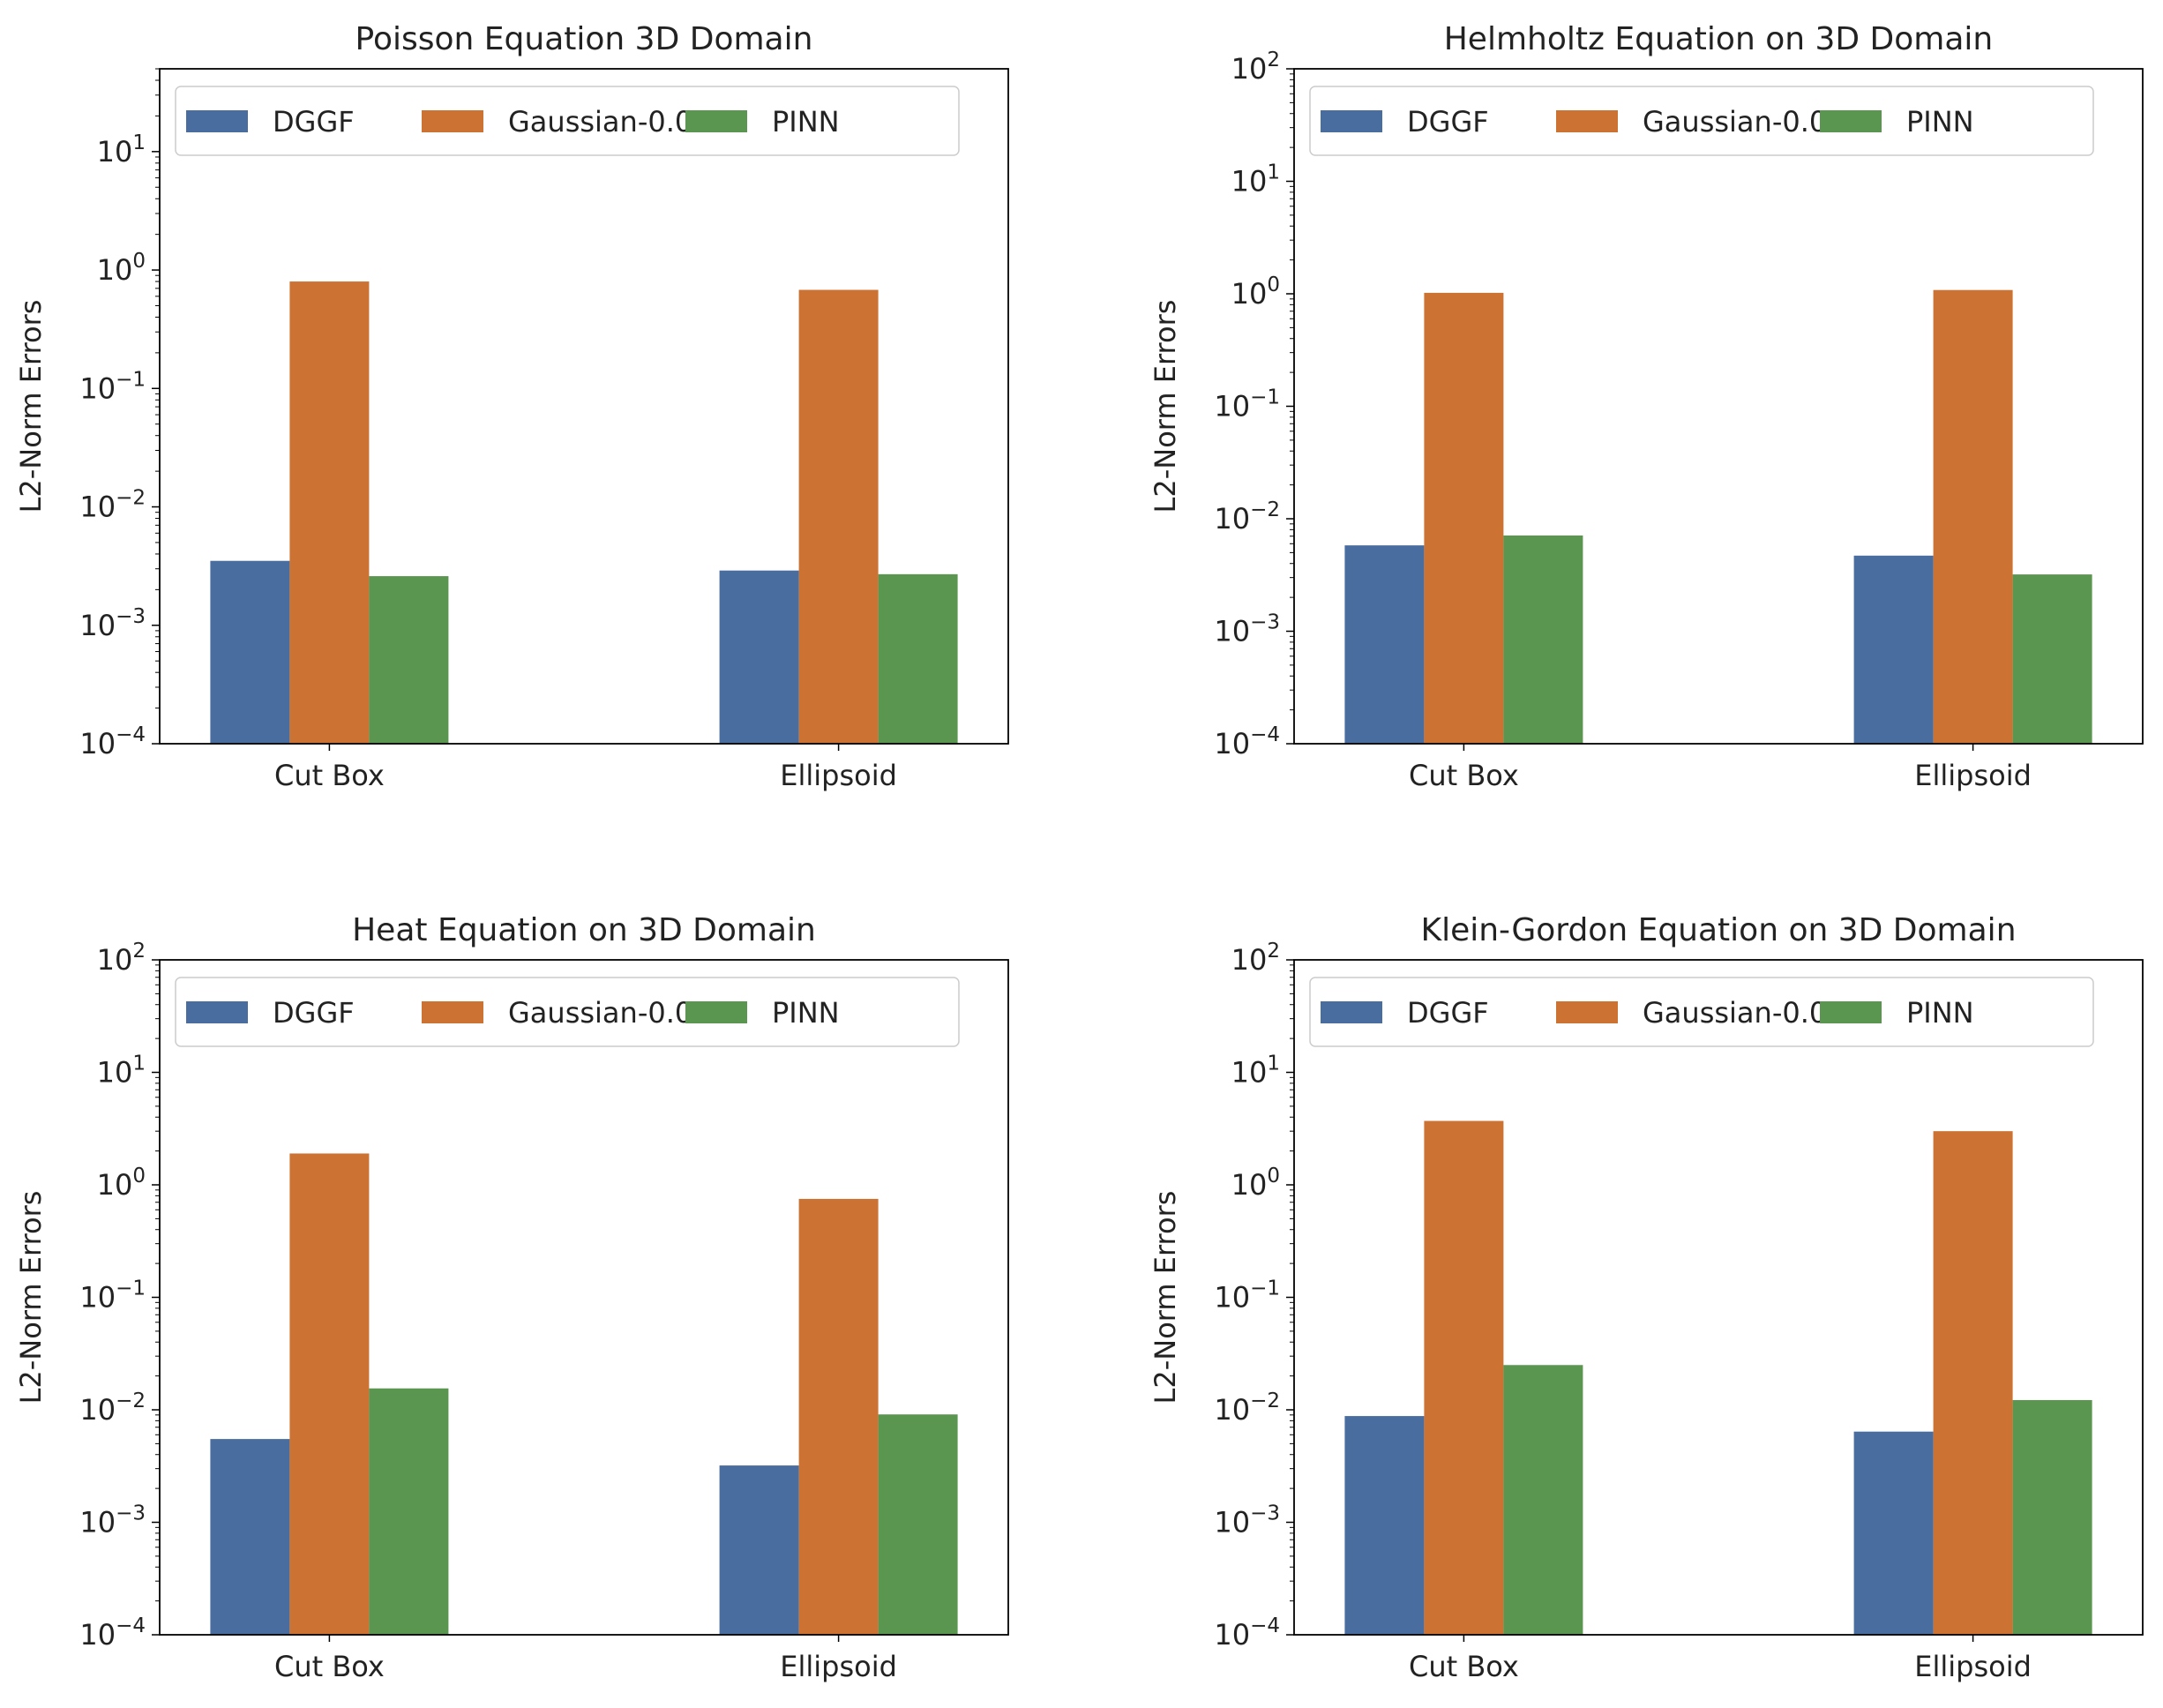  What do you see at coordinates (584, 39) in the screenshot?
I see `chart-title: Poisson Equation 3D Domain` at bounding box center [584, 39].